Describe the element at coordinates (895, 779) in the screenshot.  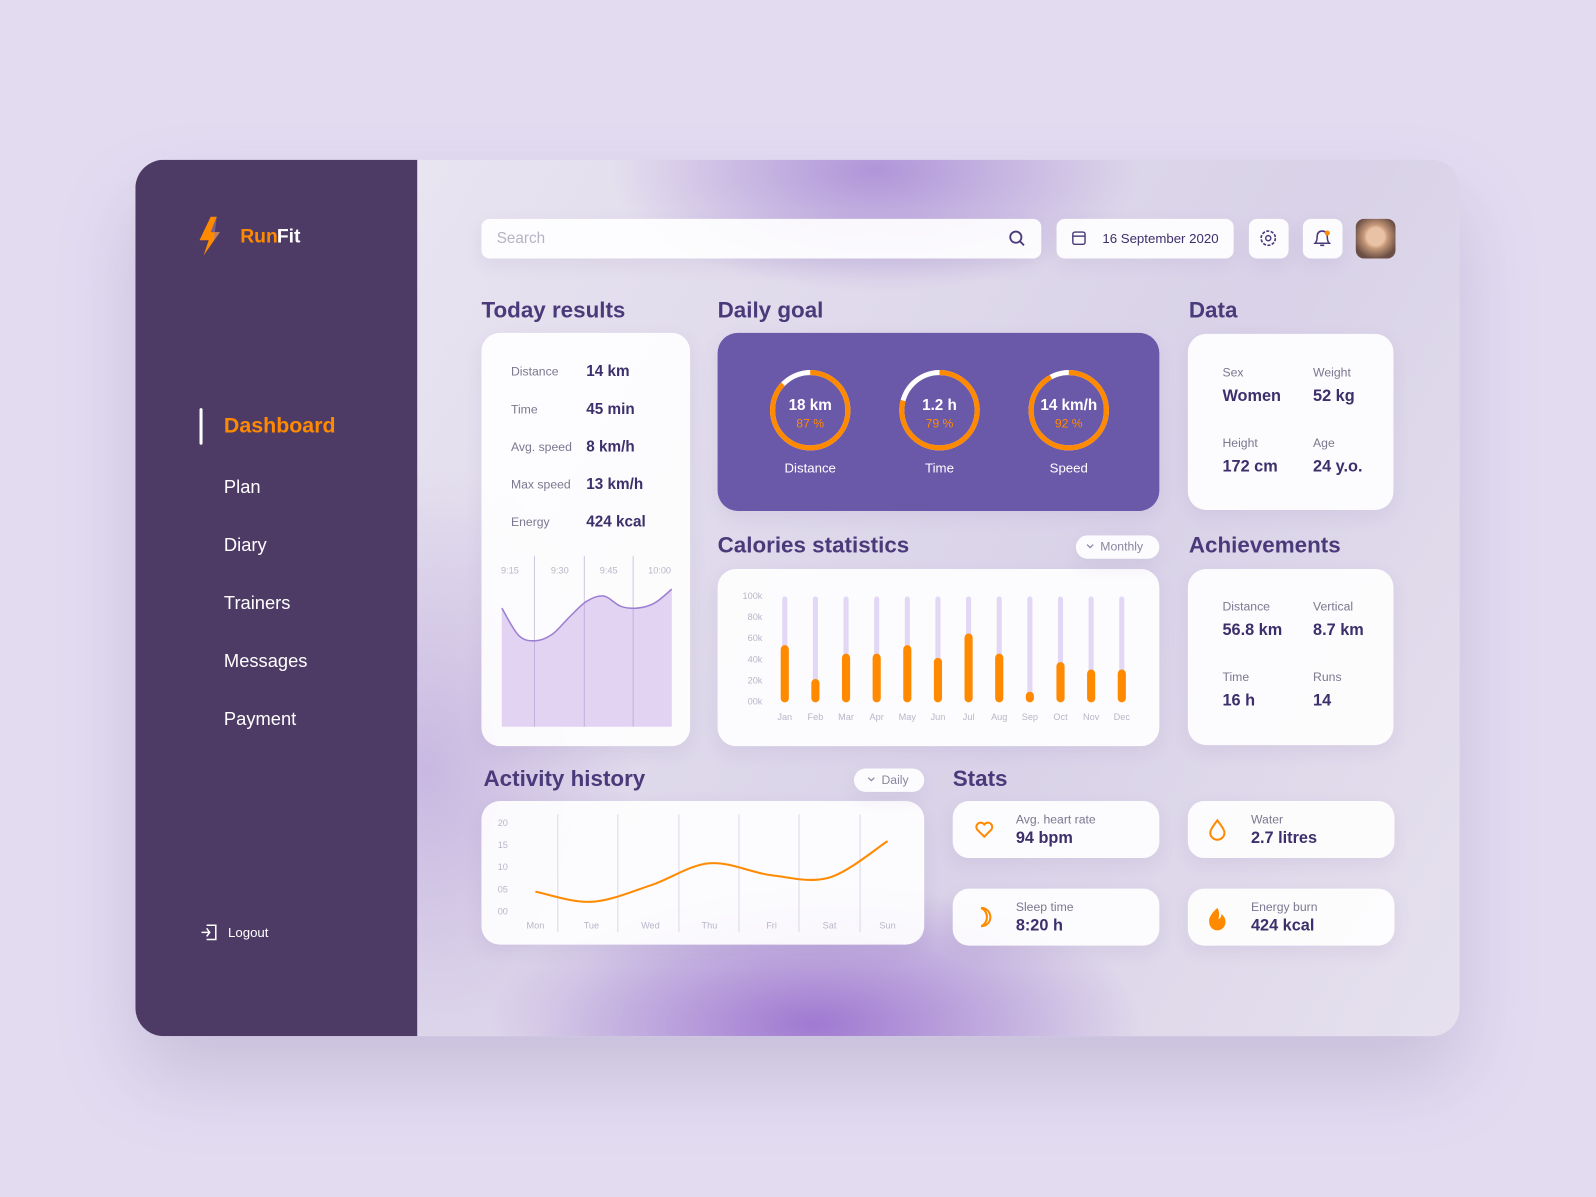
I see `period: Daily` at that location.